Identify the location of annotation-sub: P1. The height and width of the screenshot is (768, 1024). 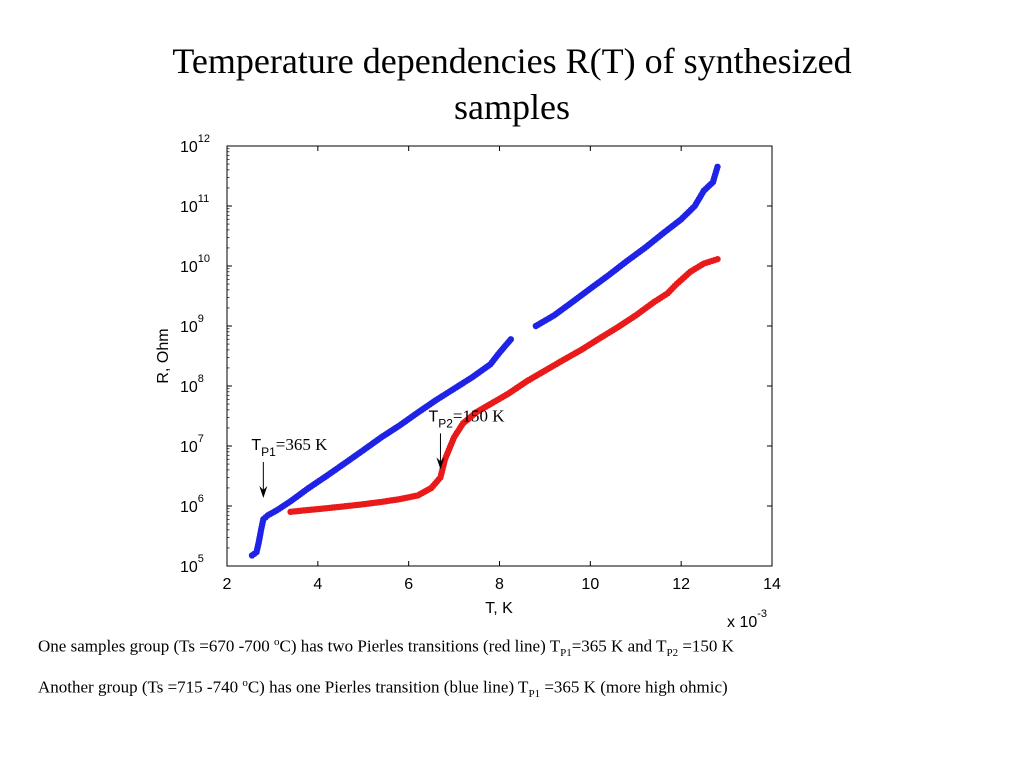
(268, 452).